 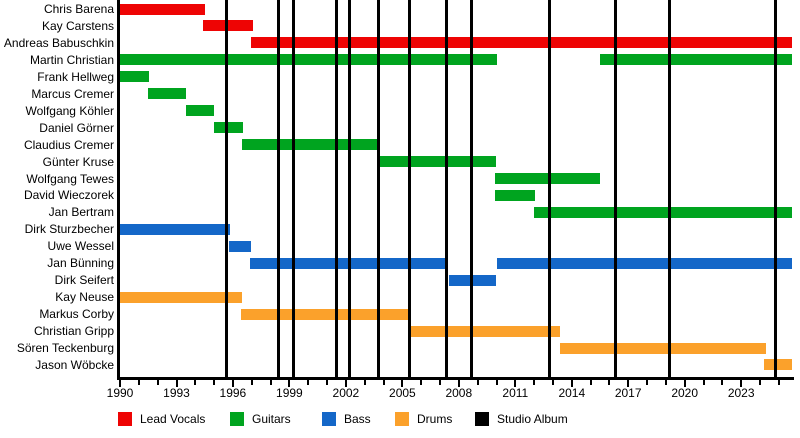 I want to click on x-tick-label: 2008, so click(x=459, y=393).